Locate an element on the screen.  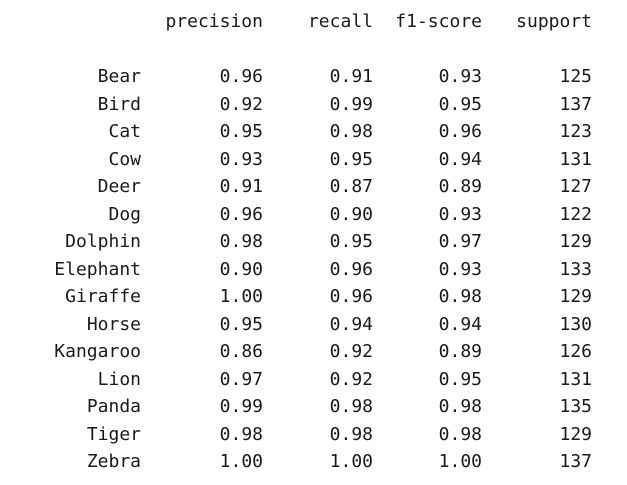
table-row: Elephant 0.90 0.96 0.93 133 is located at coordinates (313, 270).